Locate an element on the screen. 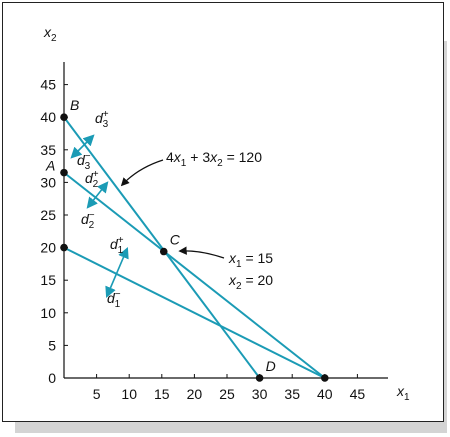 Image resolution: width=450 pixels, height=437 pixels. d3-minus-label: d− 3 is located at coordinates (84, 161).